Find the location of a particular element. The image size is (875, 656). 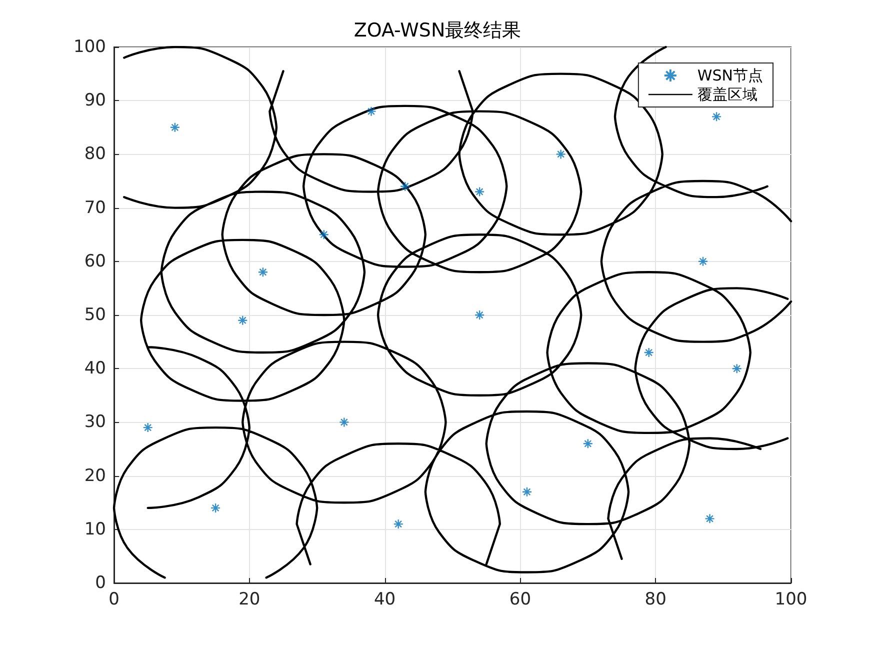

x-tick-label: 60 is located at coordinates (520, 600).